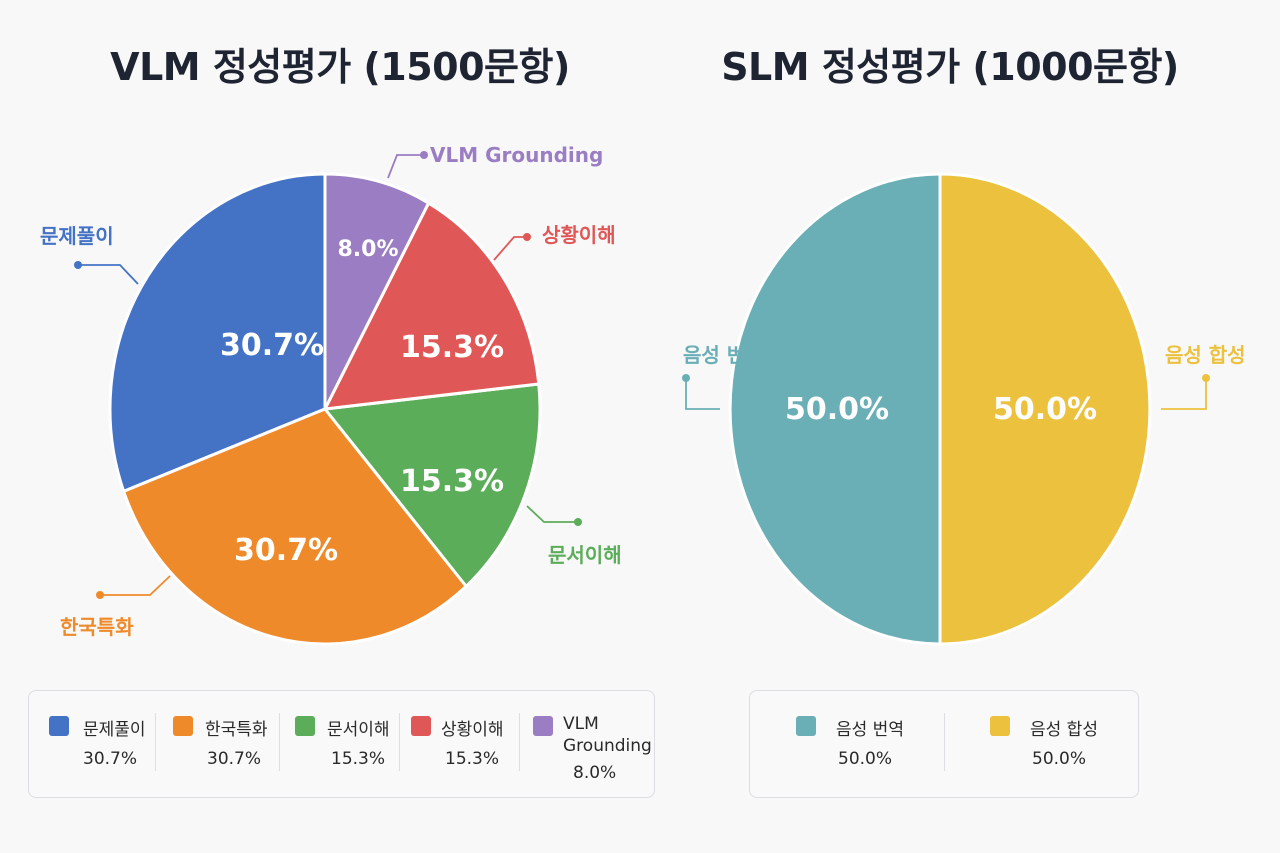 The image size is (1280, 853). I want to click on vlm-slice-문서이해, so click(432, 485).